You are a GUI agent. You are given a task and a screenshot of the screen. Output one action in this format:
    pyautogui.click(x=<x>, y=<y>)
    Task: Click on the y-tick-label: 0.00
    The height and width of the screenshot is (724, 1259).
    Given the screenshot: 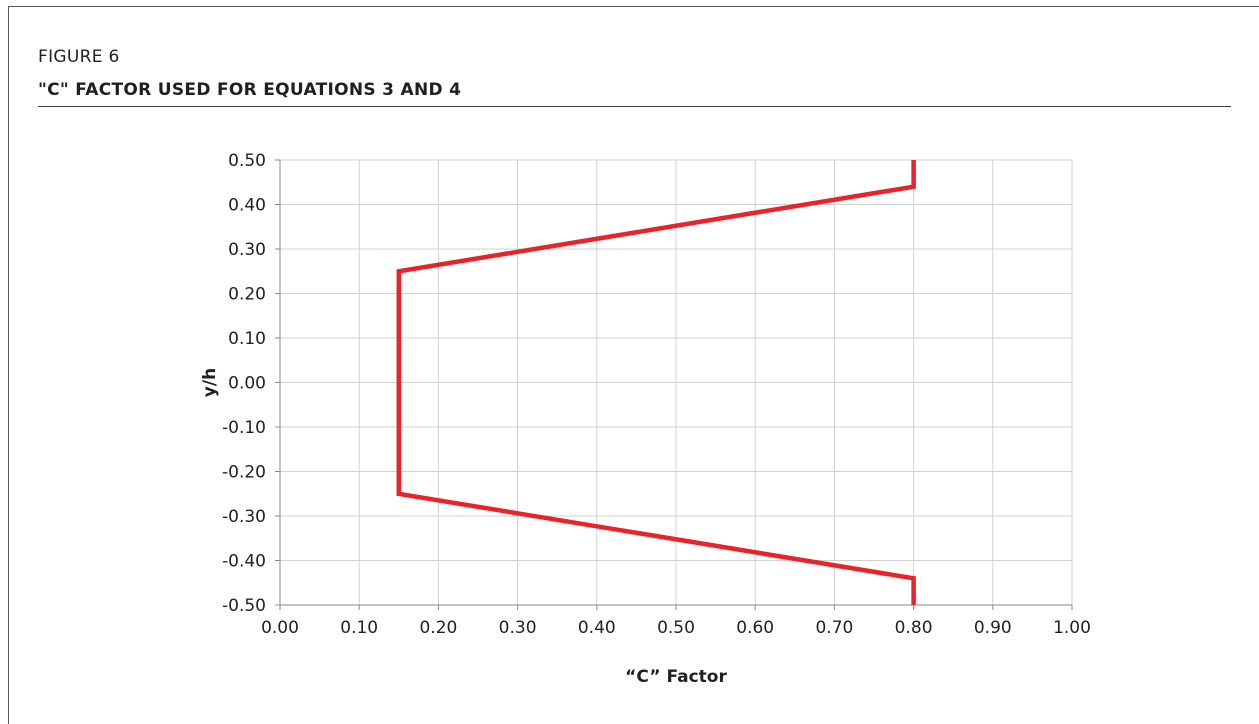 What is the action you would take?
    pyautogui.click(x=247, y=384)
    